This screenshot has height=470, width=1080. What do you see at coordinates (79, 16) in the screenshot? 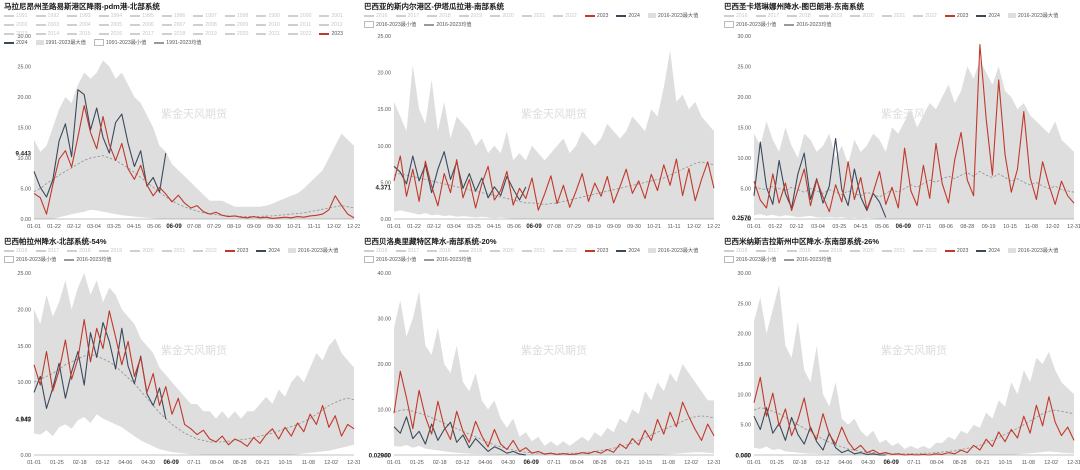
I see `legend-item: 1993` at bounding box center [79, 16].